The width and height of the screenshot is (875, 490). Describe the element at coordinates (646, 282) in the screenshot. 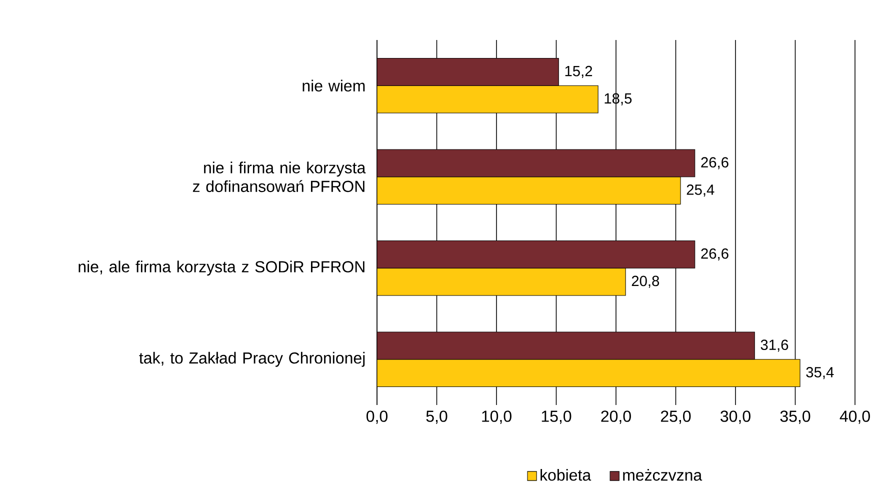

I see `data-label: 20,8` at that location.